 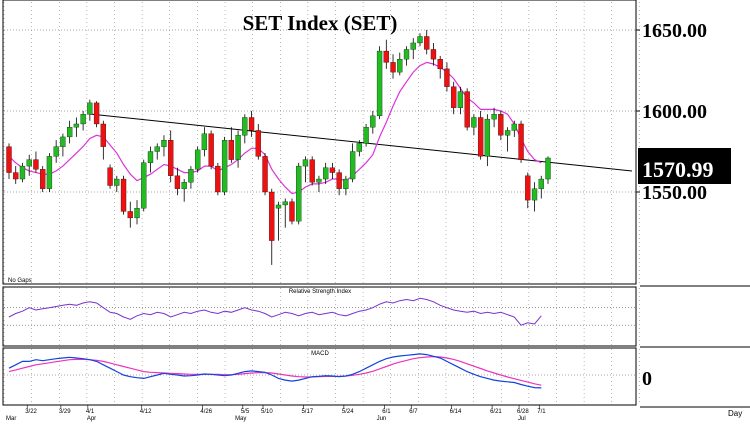 I want to click on date-label: 6/28, so click(x=523, y=412).